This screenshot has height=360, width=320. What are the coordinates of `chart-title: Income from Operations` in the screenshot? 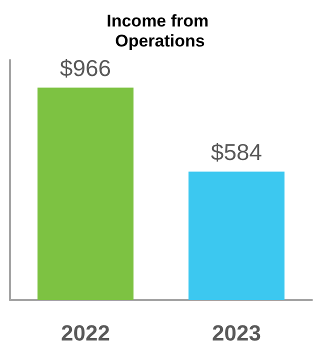 It's located at (160, 31).